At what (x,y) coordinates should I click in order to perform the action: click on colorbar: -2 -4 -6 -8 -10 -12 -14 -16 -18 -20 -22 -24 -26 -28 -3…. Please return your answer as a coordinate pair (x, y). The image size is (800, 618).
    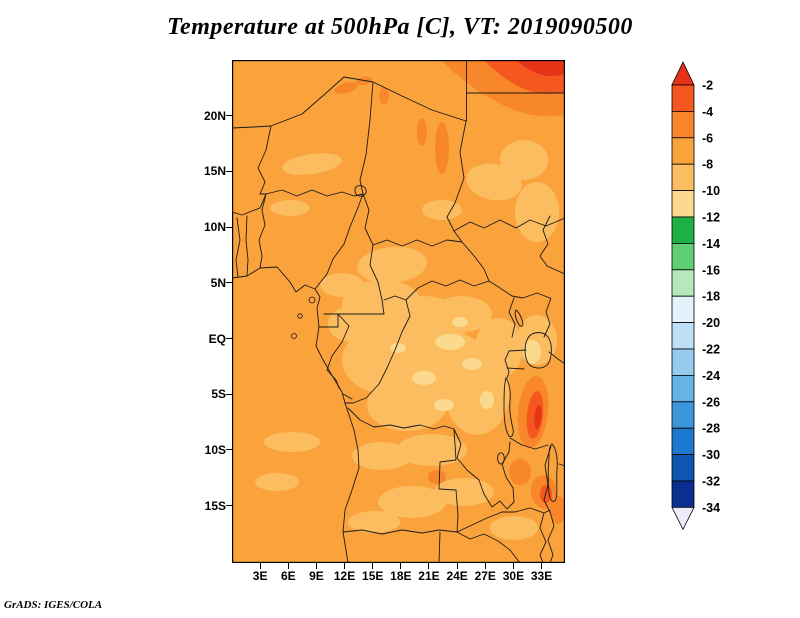
    Looking at the image, I should click on (695, 296).